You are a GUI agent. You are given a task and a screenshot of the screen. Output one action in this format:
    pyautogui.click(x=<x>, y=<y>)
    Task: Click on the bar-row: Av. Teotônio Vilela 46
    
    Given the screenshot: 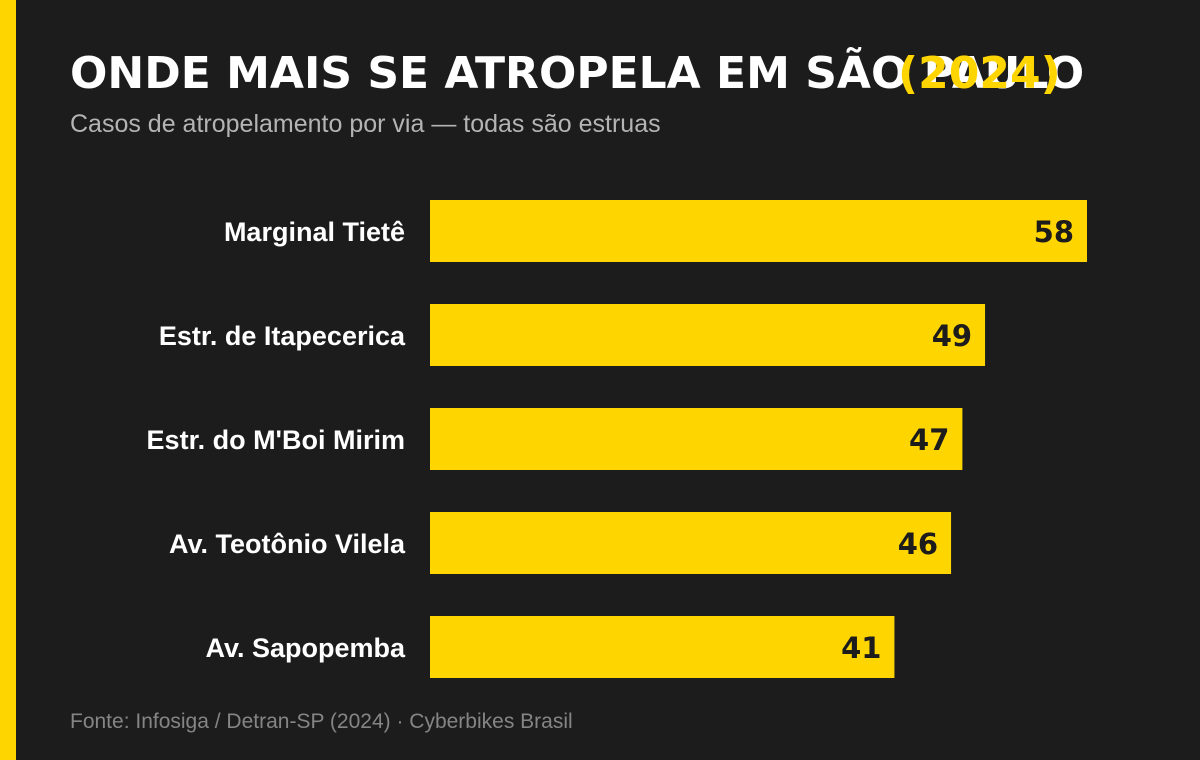 What is the action you would take?
    pyautogui.click(x=560, y=543)
    